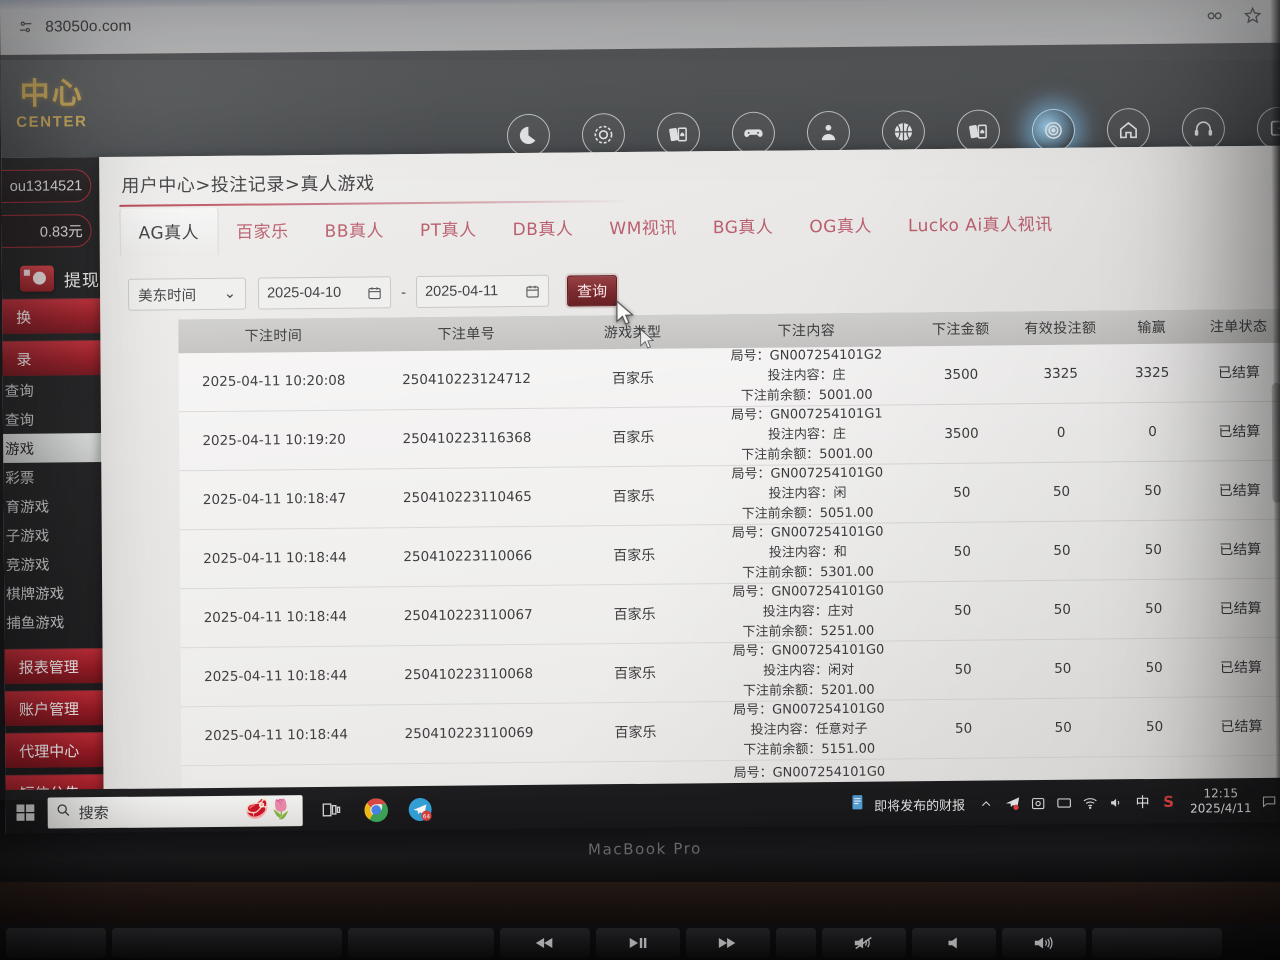  What do you see at coordinates (1221, 801) in the screenshot?
I see `taskbar-clock: 12:15 2025/4/11` at bounding box center [1221, 801].